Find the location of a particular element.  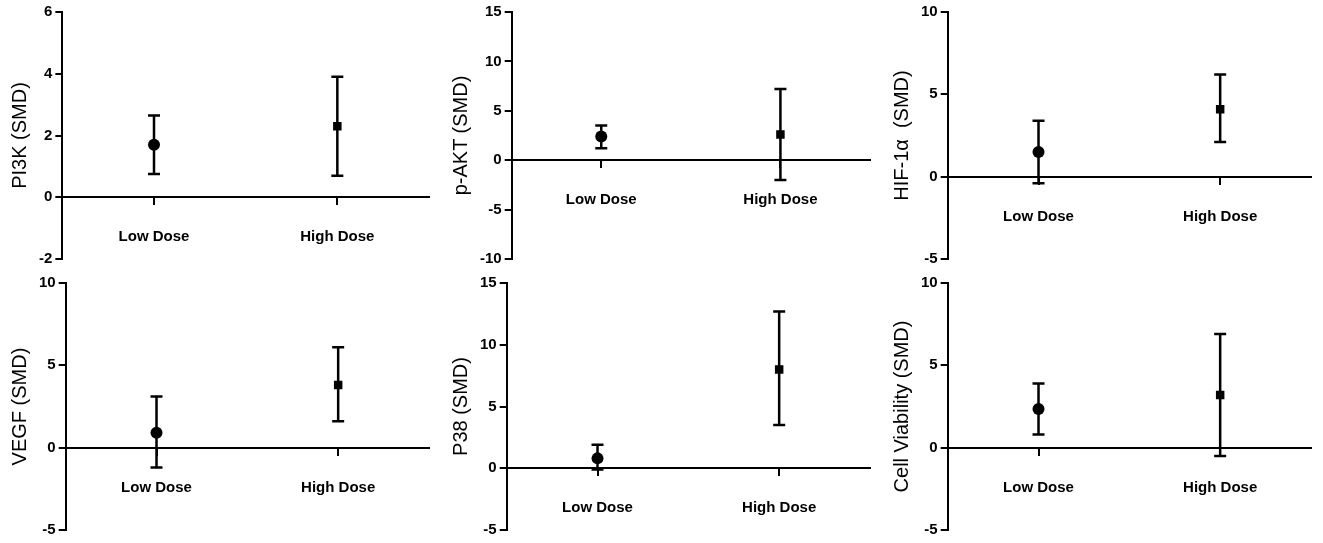

y-tick-label: 6 is located at coordinates (48, 11).